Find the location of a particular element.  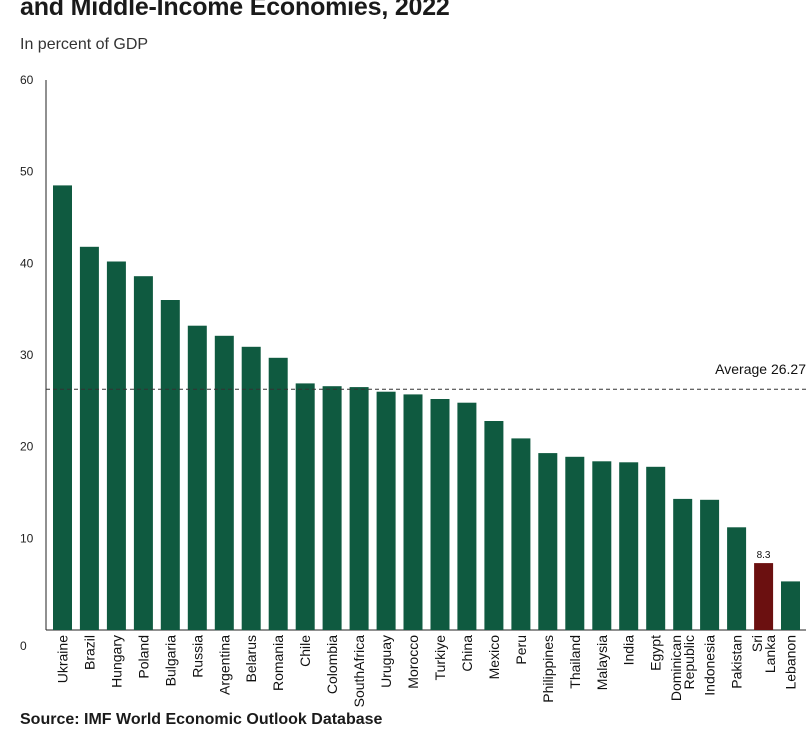

x-tick-label: Ukraine is located at coordinates (63, 659).